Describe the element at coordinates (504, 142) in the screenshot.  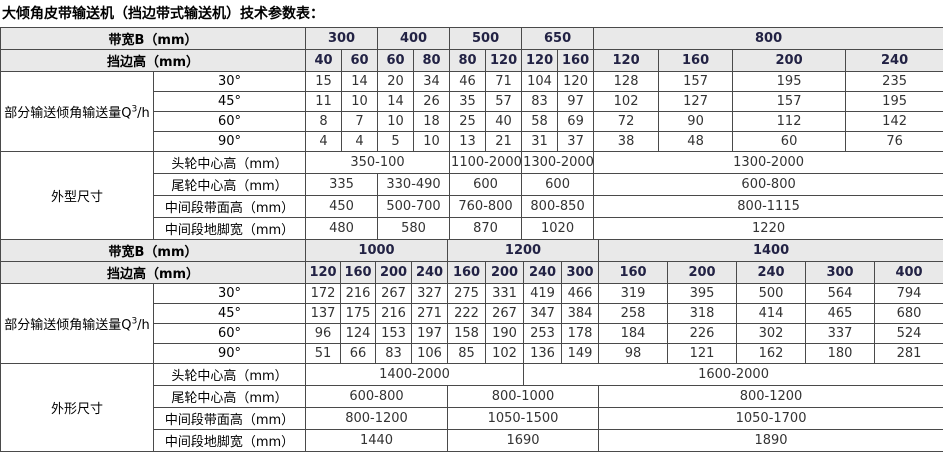
I see `capacity-value-cell: 21` at that location.